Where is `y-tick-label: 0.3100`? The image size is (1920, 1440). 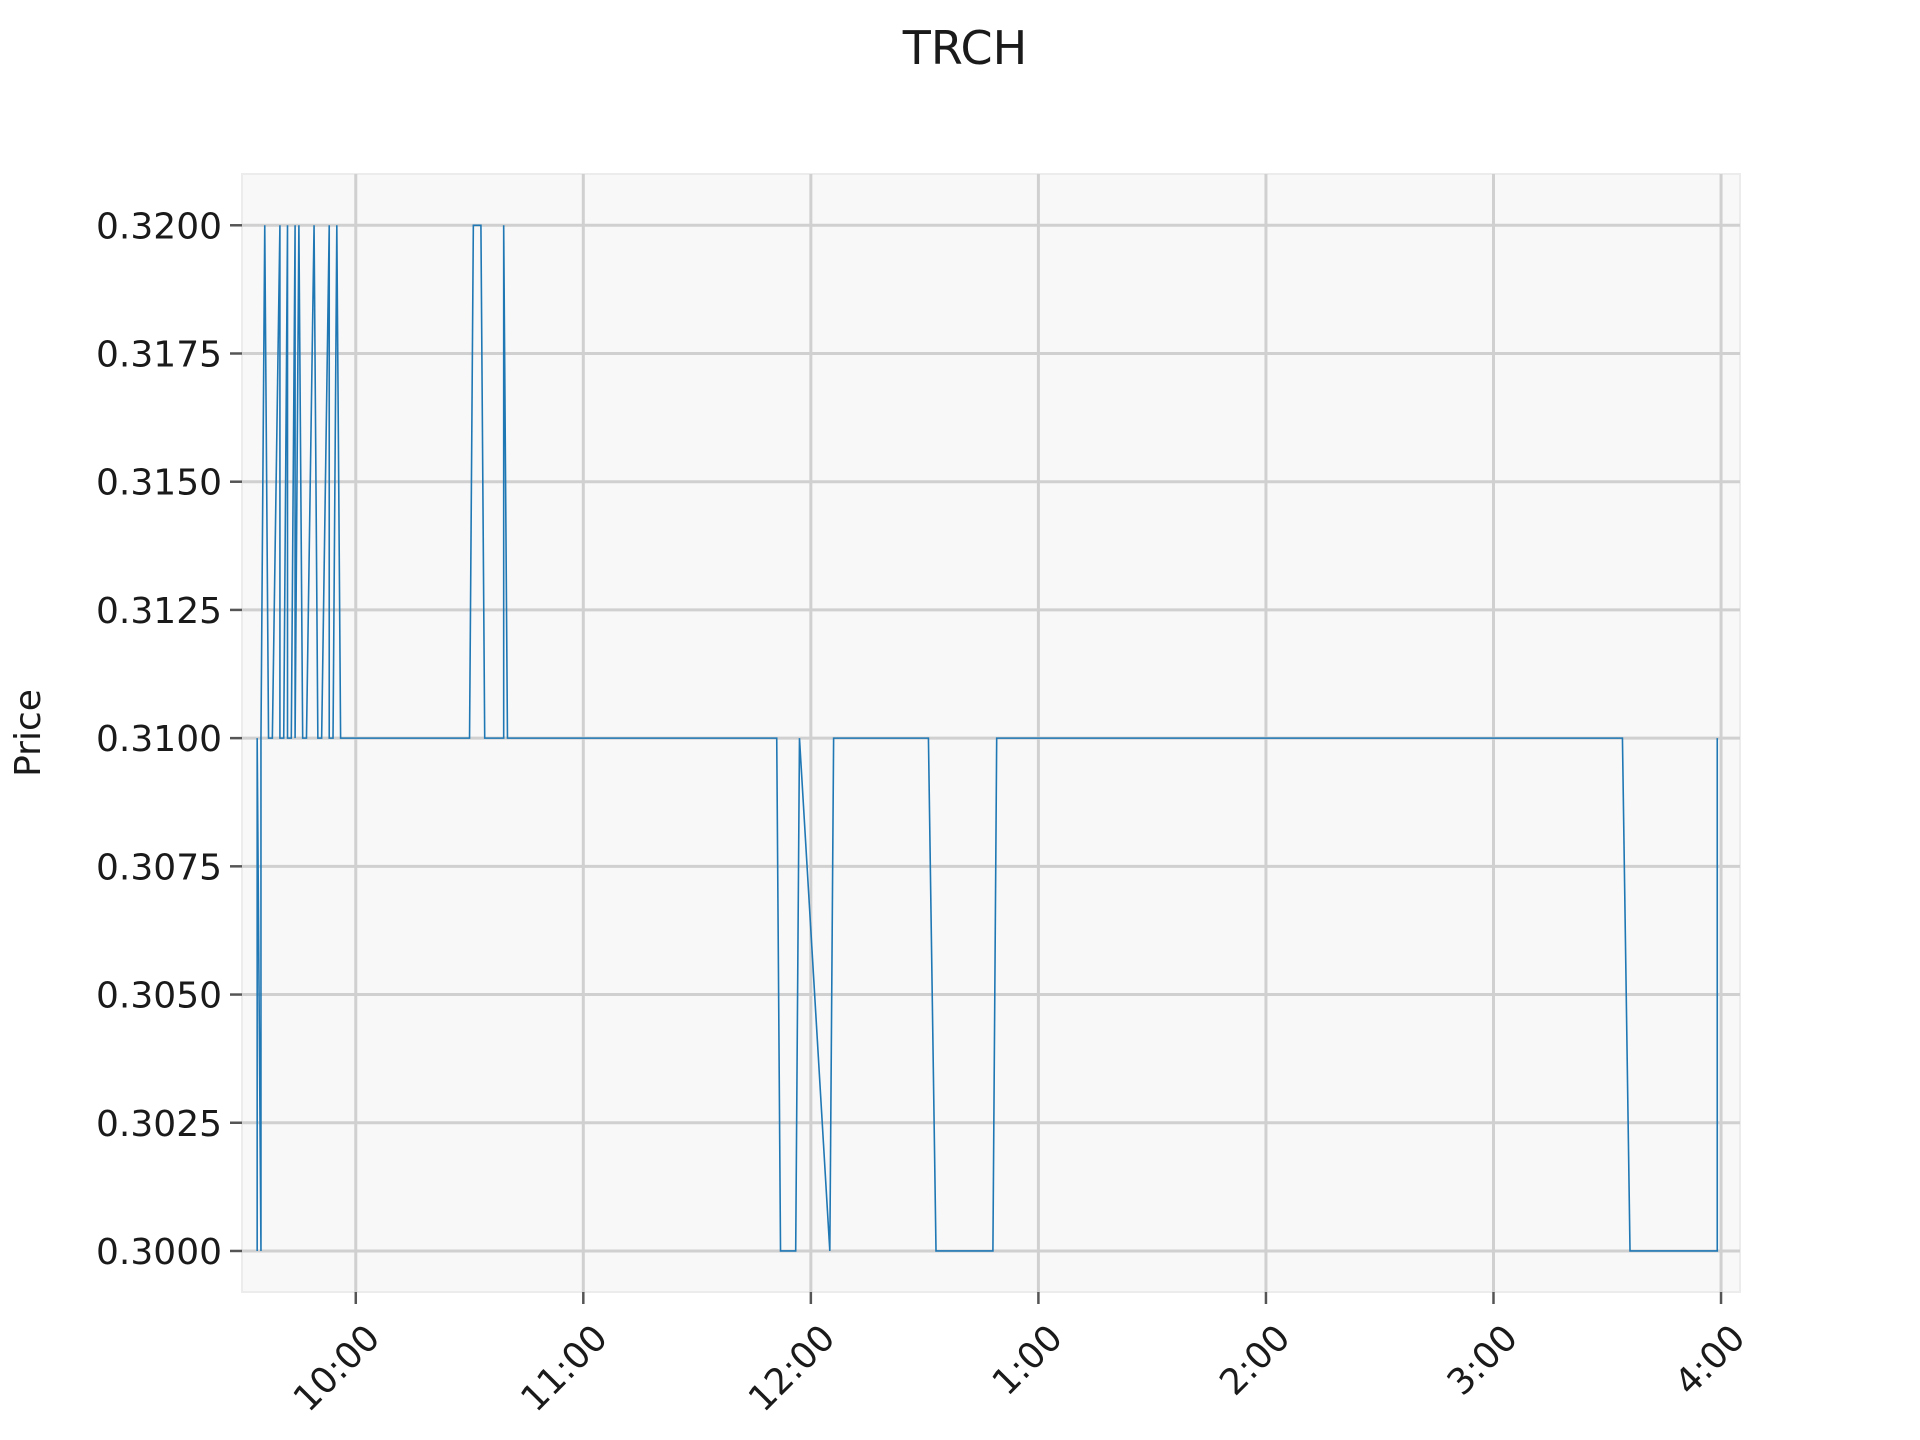 y-tick-label: 0.3100 is located at coordinates (159, 739).